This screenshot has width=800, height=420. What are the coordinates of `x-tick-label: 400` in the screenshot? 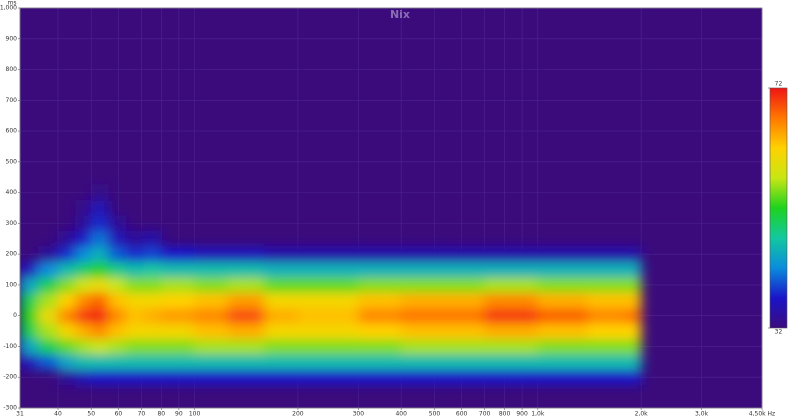 It's located at (401, 414).